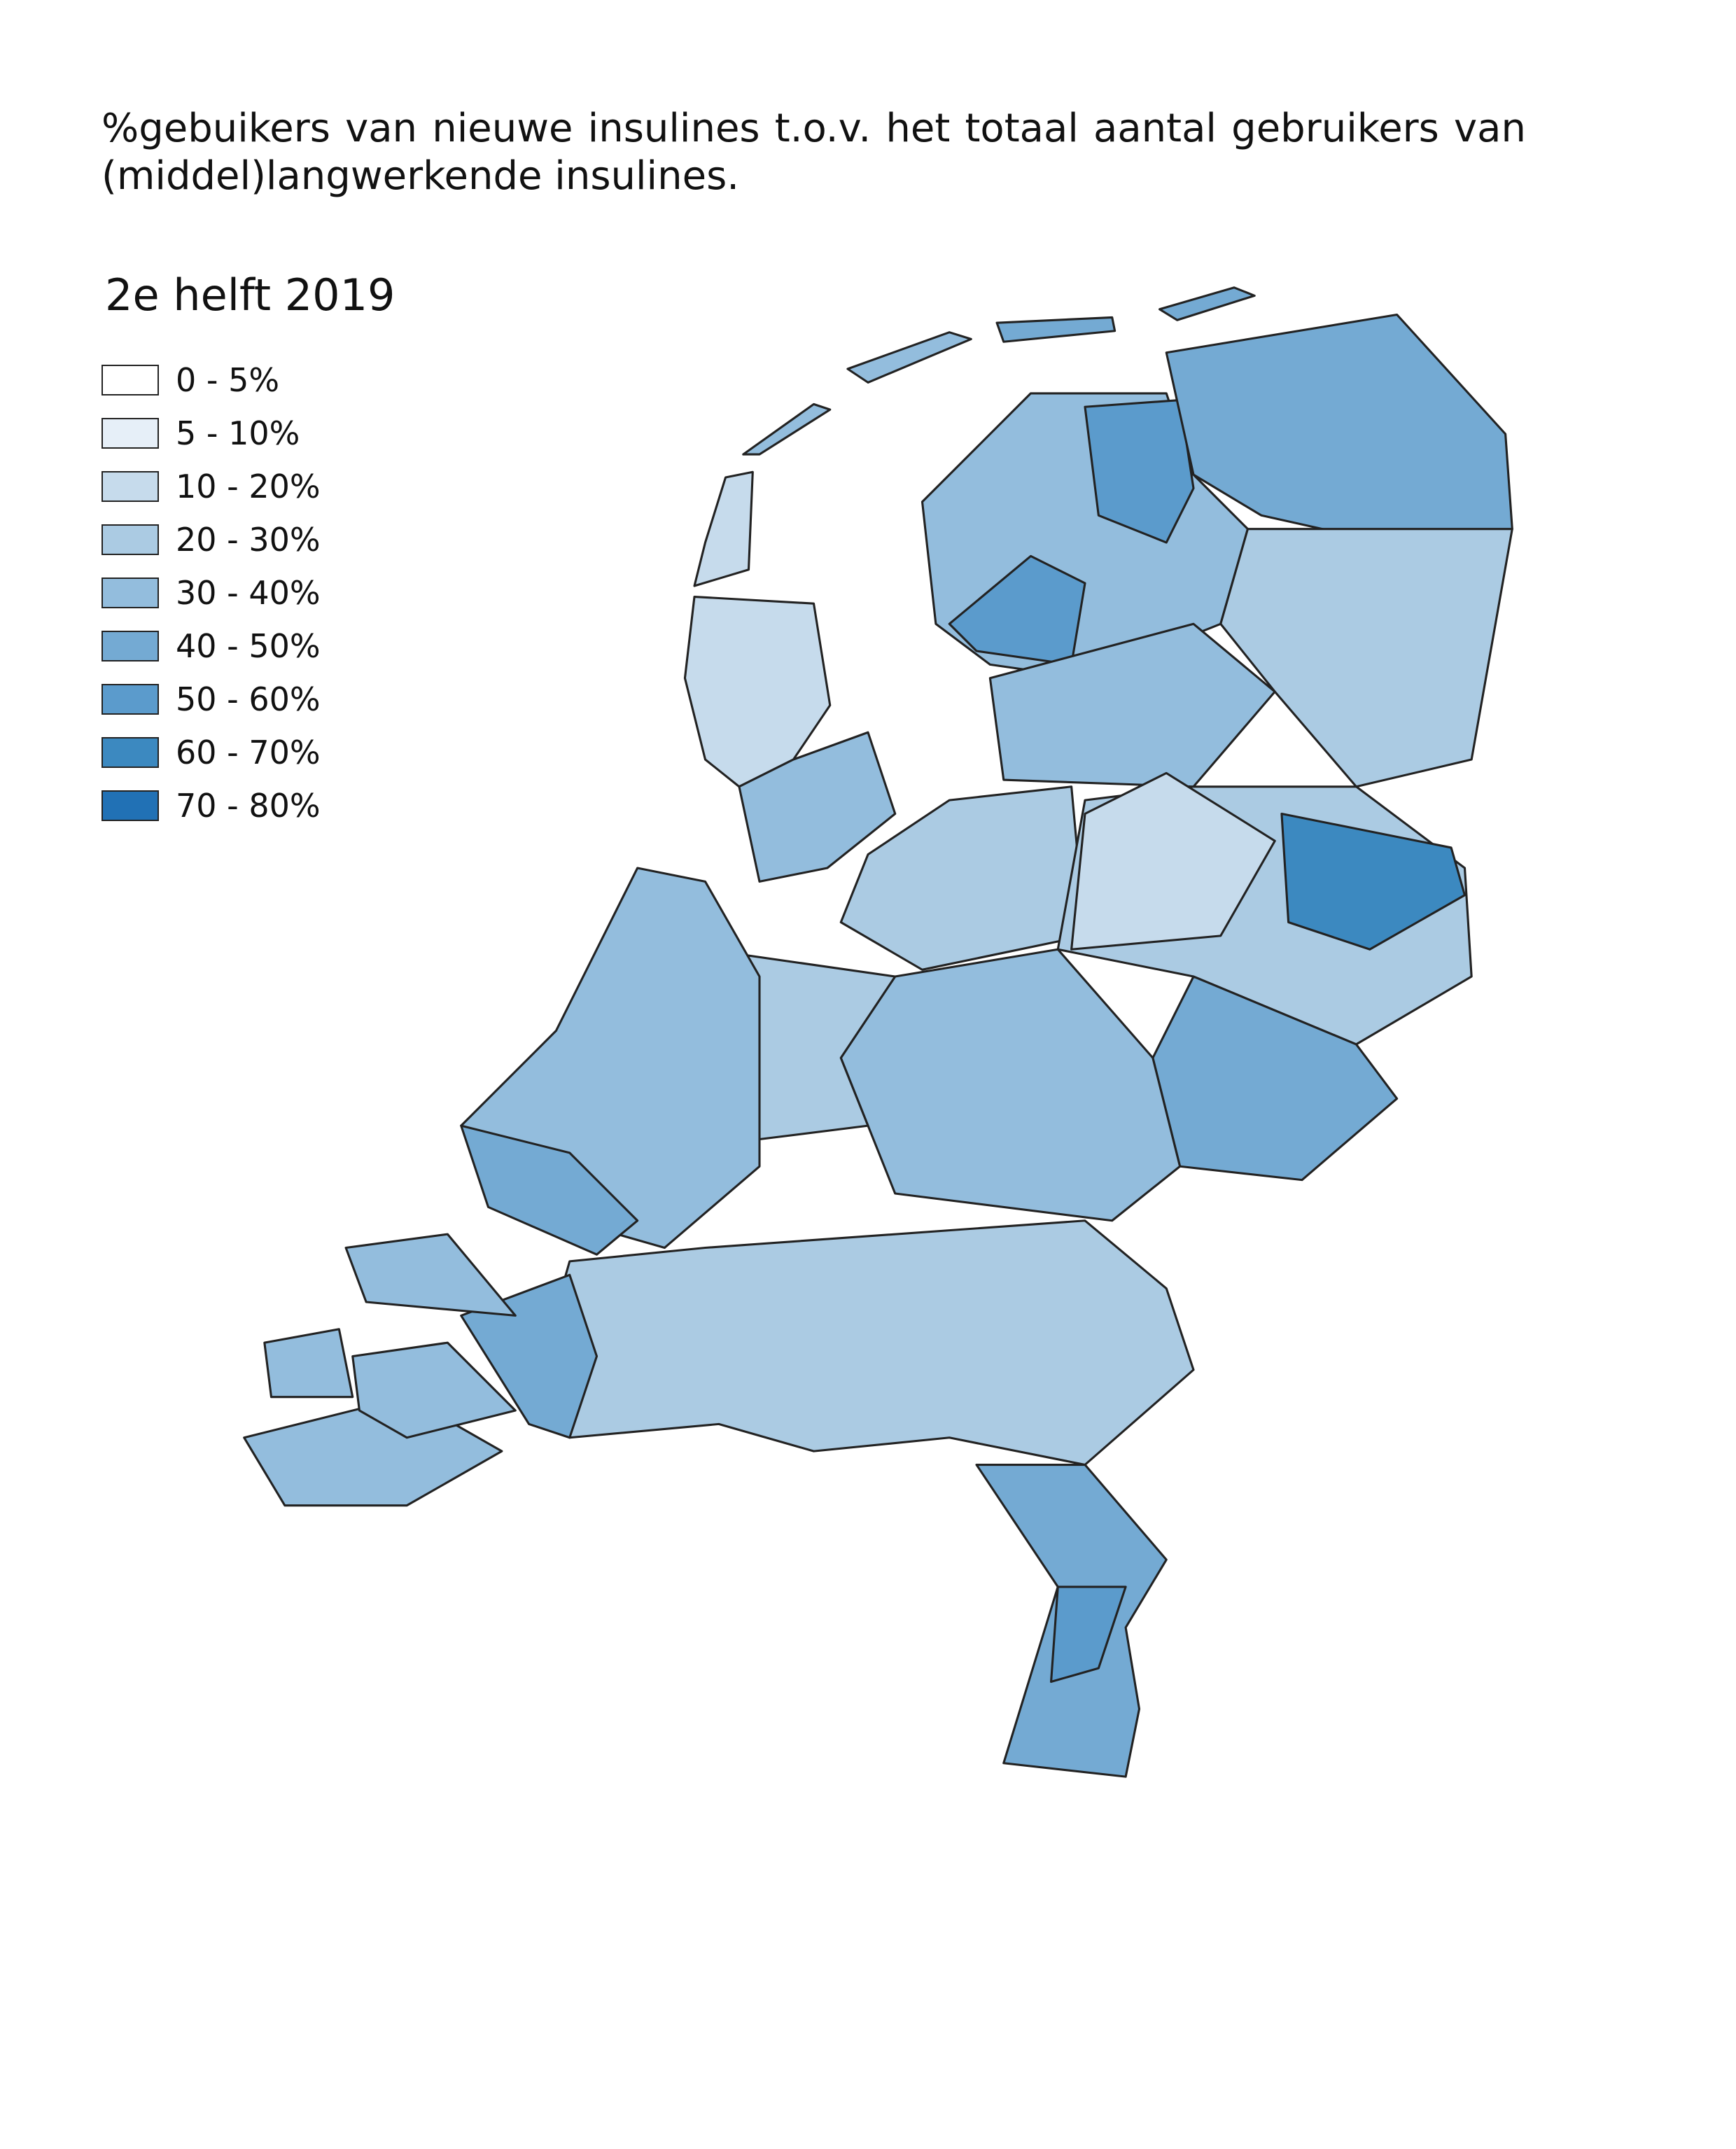  Describe the element at coordinates (248, 699) in the screenshot. I see `legend-label: 50 - 60%` at that location.